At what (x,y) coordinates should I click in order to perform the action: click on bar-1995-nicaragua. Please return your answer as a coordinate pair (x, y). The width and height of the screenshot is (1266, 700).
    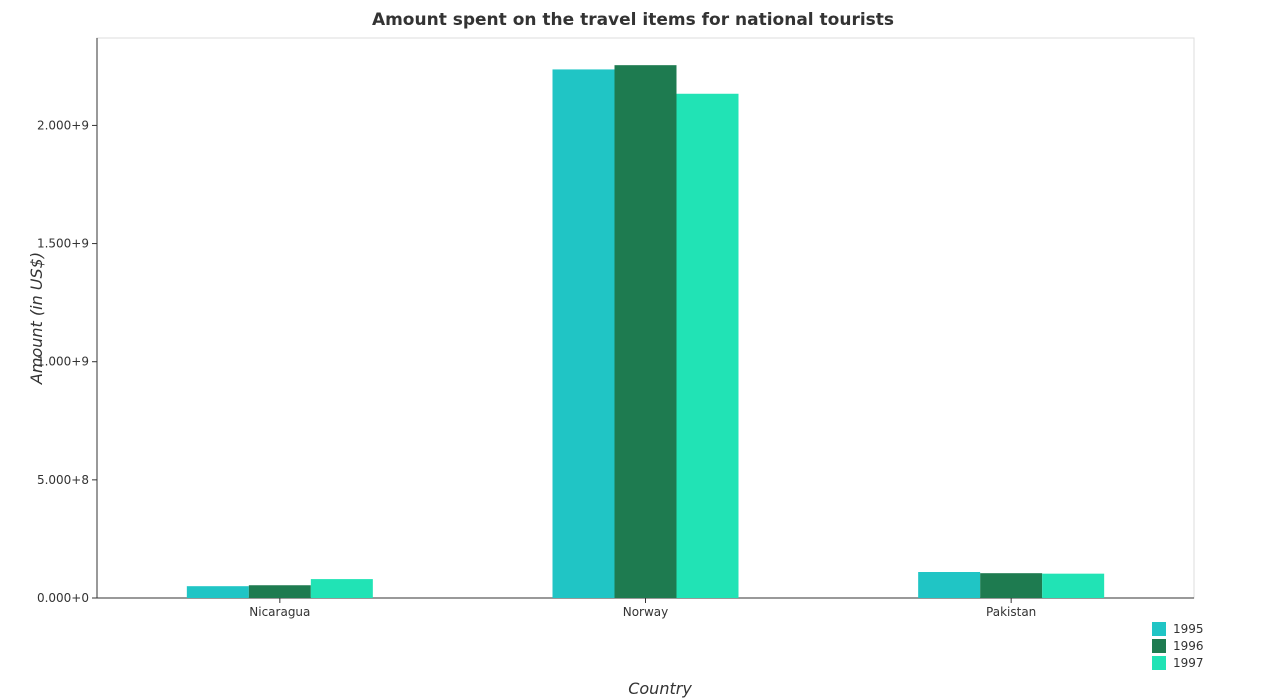
    Looking at the image, I should click on (217, 592).